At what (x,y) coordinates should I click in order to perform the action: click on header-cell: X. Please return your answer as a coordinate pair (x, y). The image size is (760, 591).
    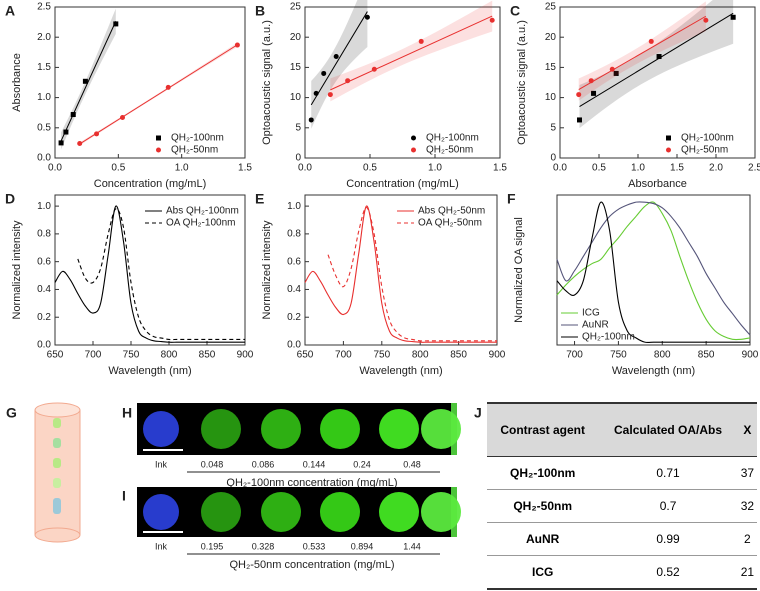
    Looking at the image, I should click on (747, 429).